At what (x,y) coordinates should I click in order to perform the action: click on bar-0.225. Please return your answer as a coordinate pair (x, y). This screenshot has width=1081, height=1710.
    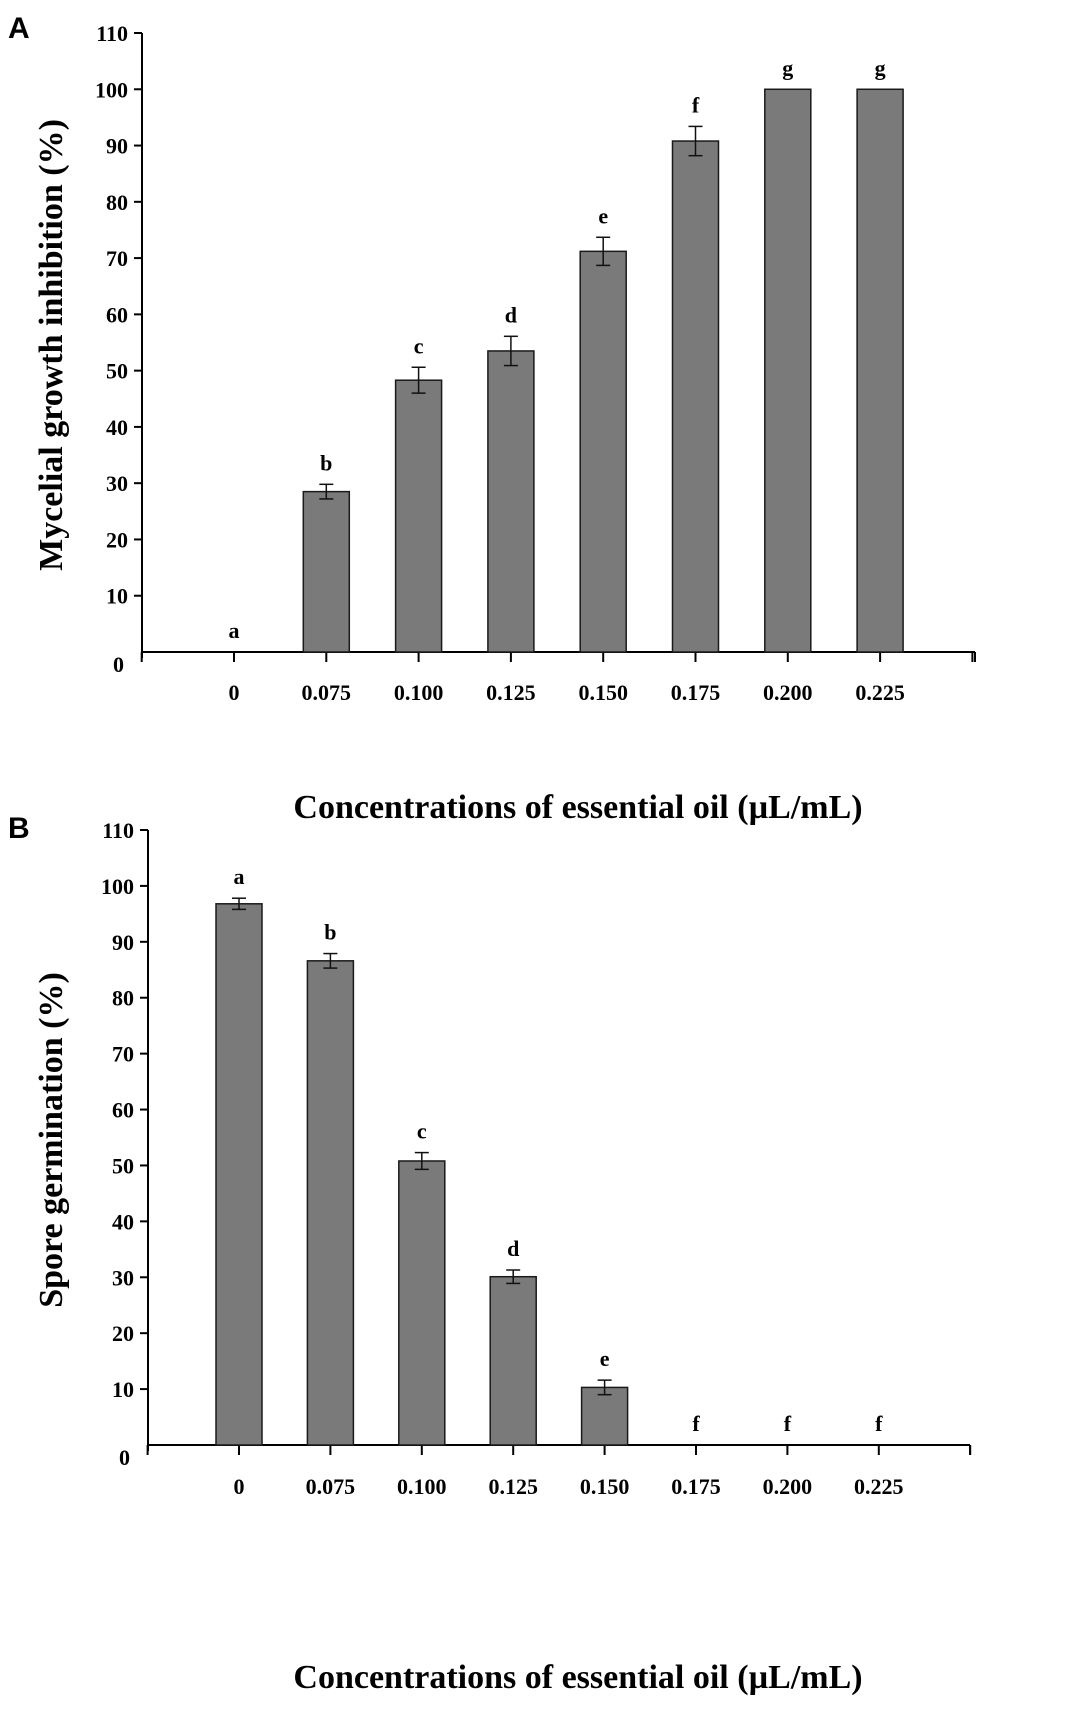
    Looking at the image, I should click on (880, 370).